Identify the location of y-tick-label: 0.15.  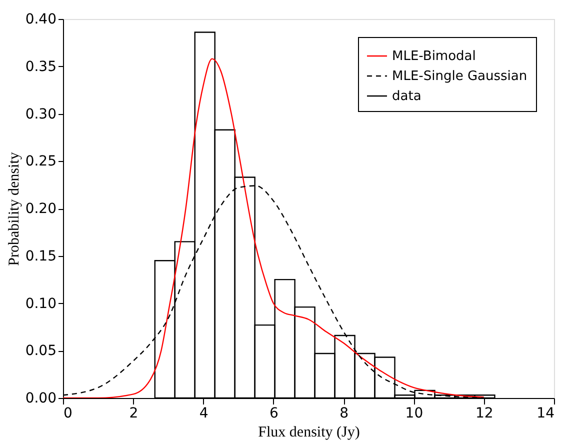
(40, 256).